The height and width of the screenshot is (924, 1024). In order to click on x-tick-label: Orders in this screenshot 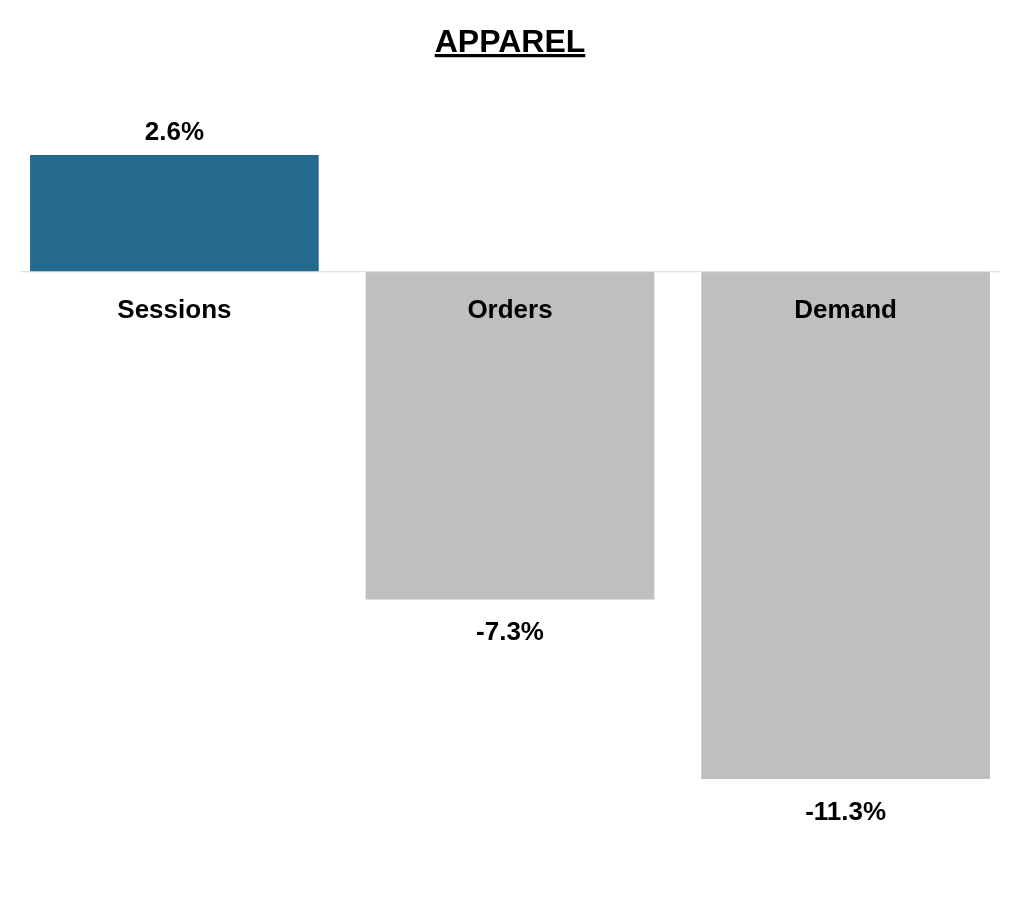, I will do `click(510, 308)`.